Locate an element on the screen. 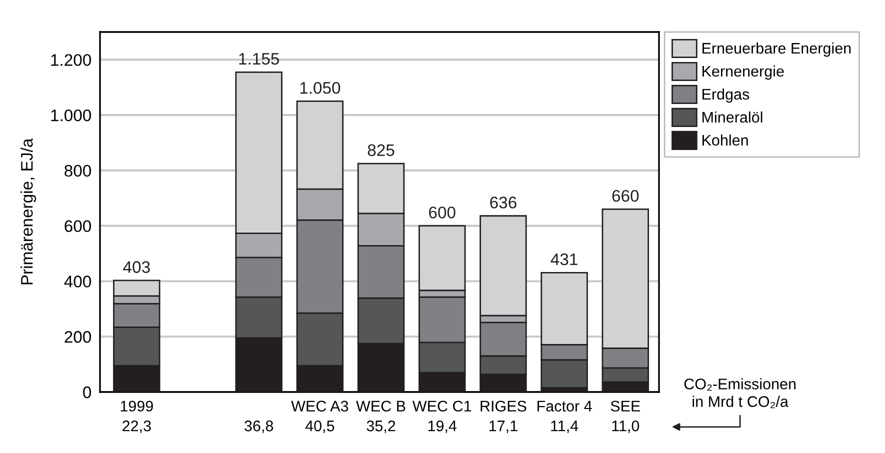 The image size is (885, 453). x-tick-label: WEC C1 19,4 is located at coordinates (442, 417).